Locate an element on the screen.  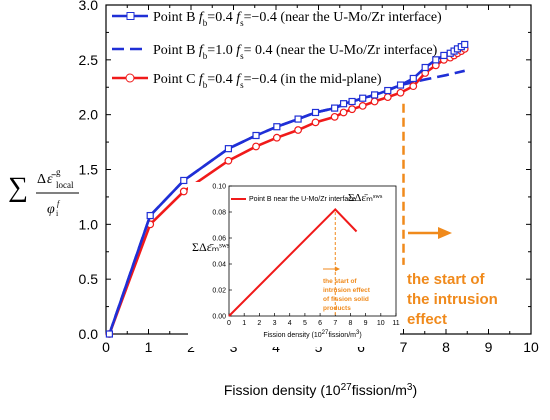
inset-legend-label: Point B near the U-Mo/Zr interface is located at coordinates (302, 199).